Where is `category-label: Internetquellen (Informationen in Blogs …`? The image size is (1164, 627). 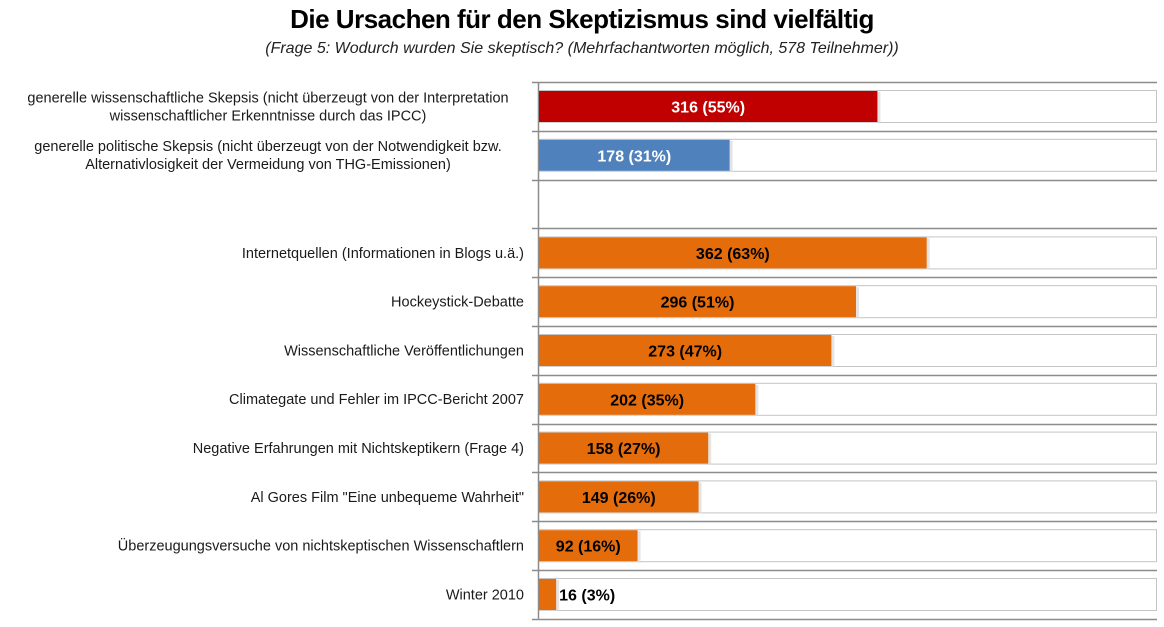
category-label: Internetquellen (Informationen in Blogs … is located at coordinates (383, 254).